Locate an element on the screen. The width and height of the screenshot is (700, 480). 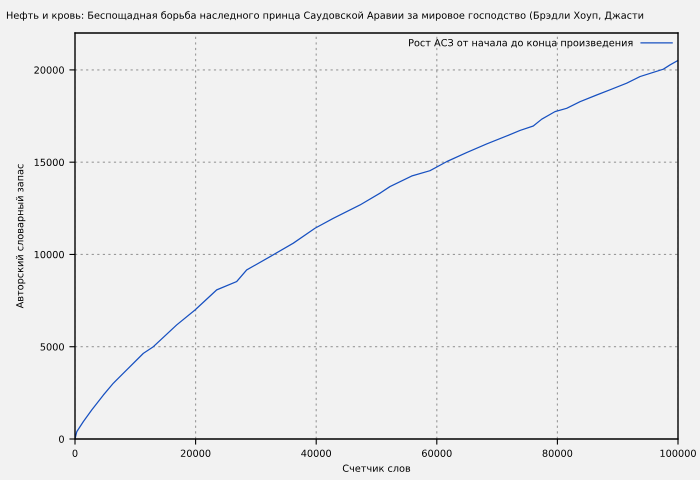
y-tick-label: 5000 is located at coordinates (52, 347).